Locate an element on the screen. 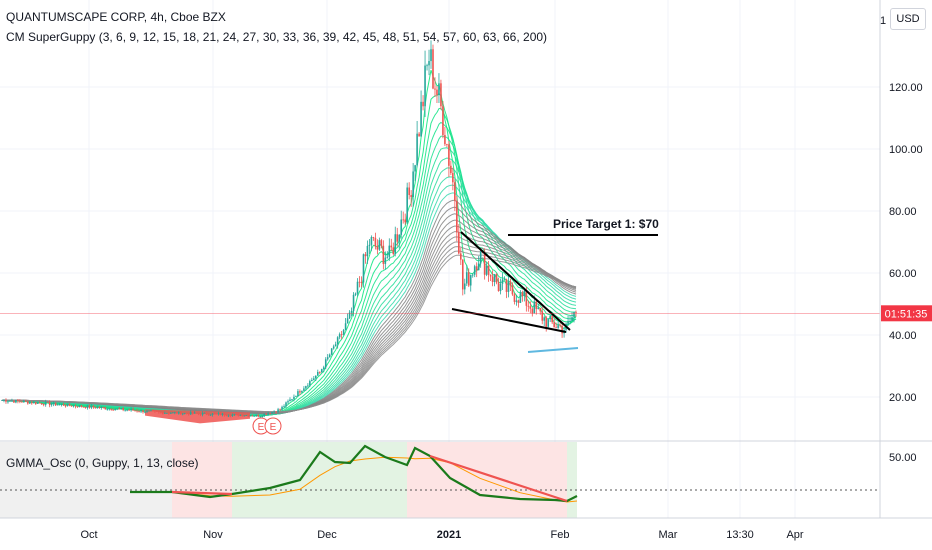 The image size is (932, 550). y-tick-label: 60.00 is located at coordinates (903, 274).